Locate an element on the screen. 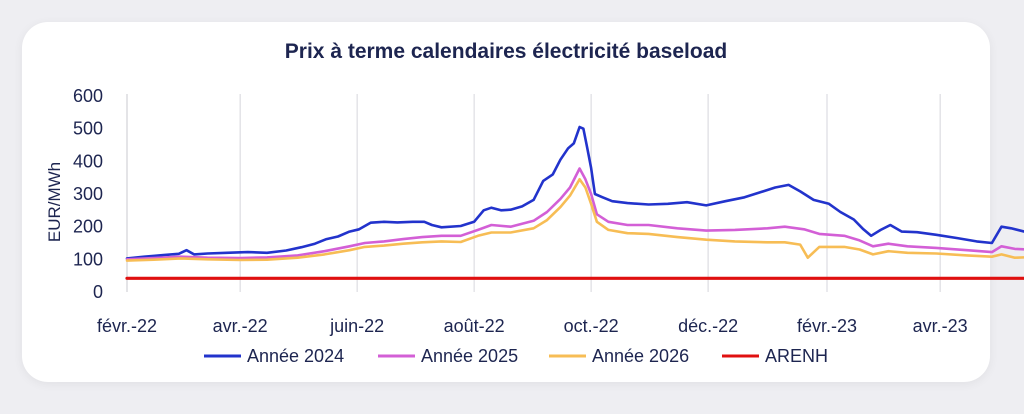 The height and width of the screenshot is (414, 1024). x-tick-label: juin-22 is located at coordinates (356, 326).